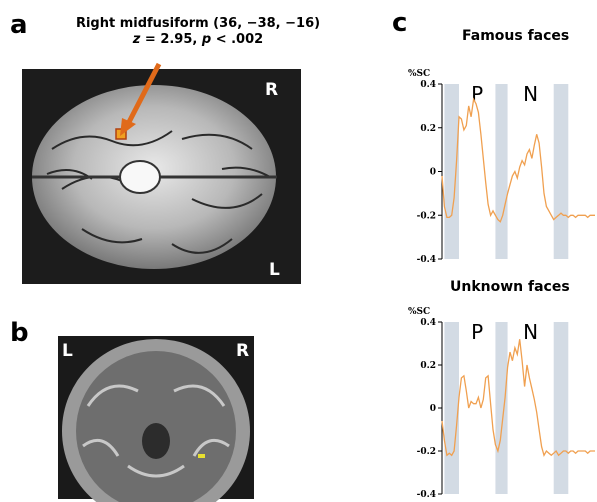  I want to click on phase-label: P, so click(477, 332).